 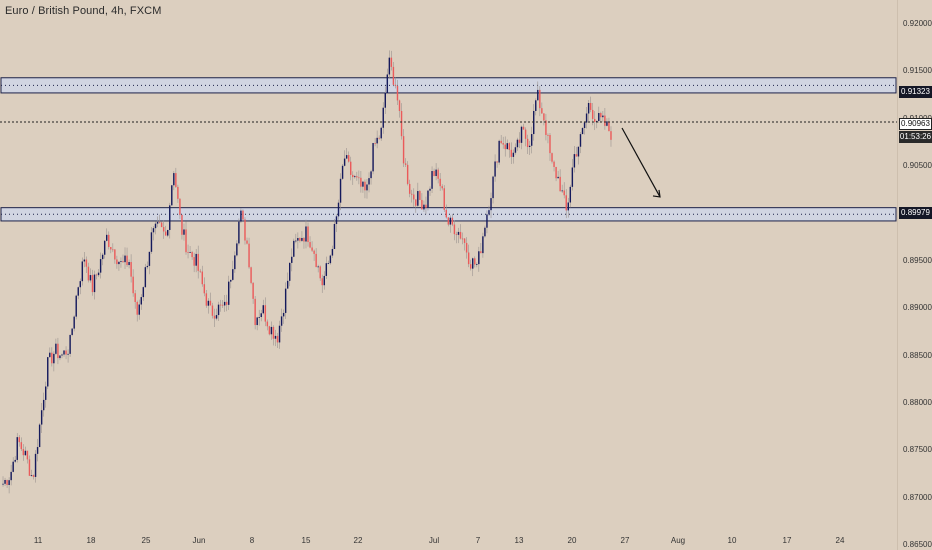 I want to click on time-tick-label: 7, so click(x=478, y=540).